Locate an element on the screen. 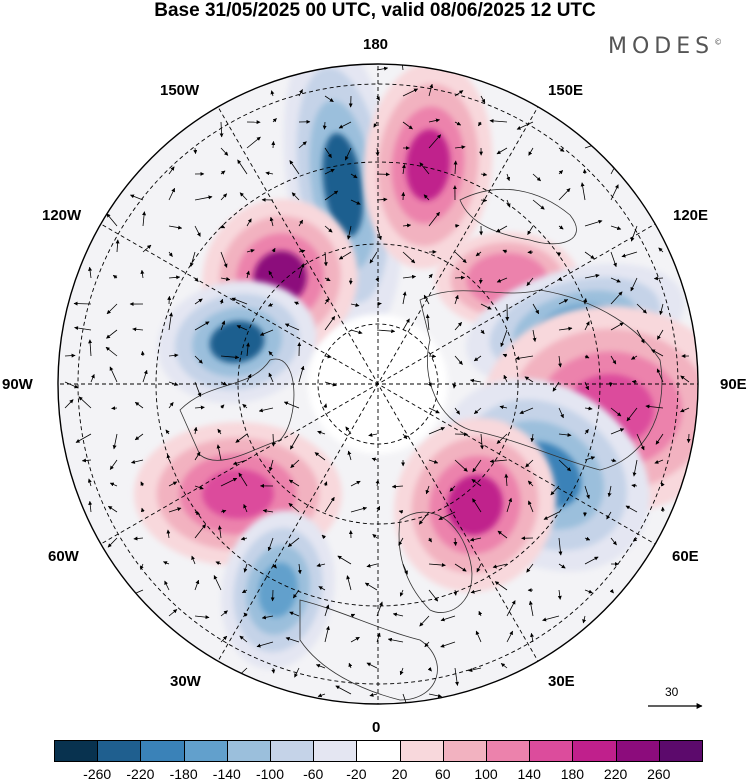 The image size is (750, 783). reference-vector-label: 30 is located at coordinates (672, 692).